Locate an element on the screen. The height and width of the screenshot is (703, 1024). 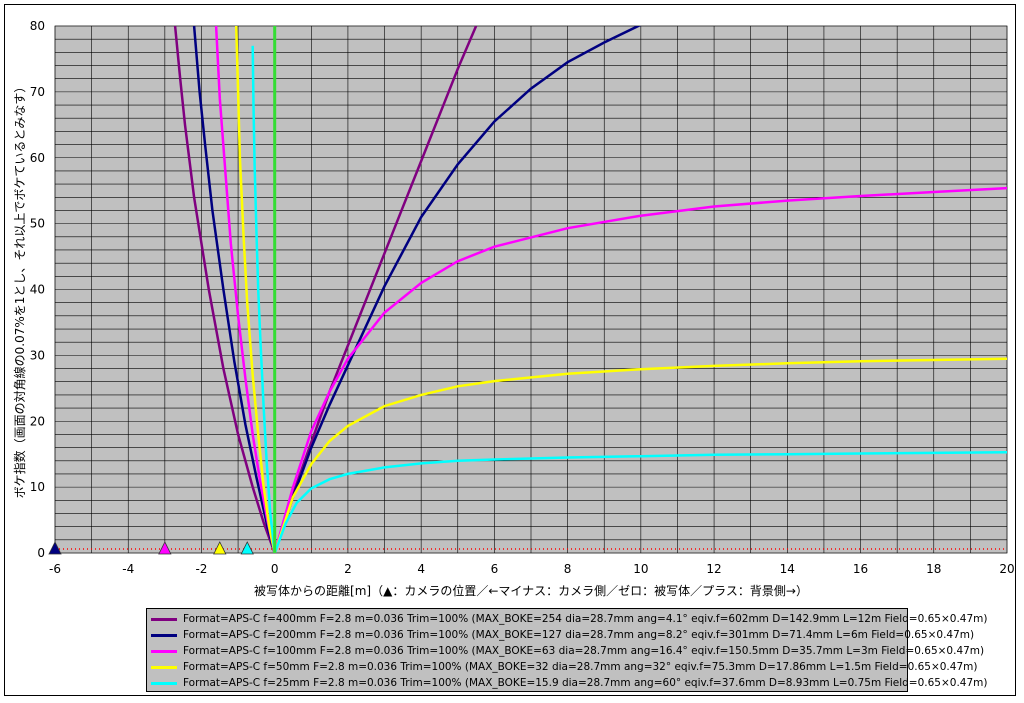
x-tick-label: 8 is located at coordinates (568, 569).